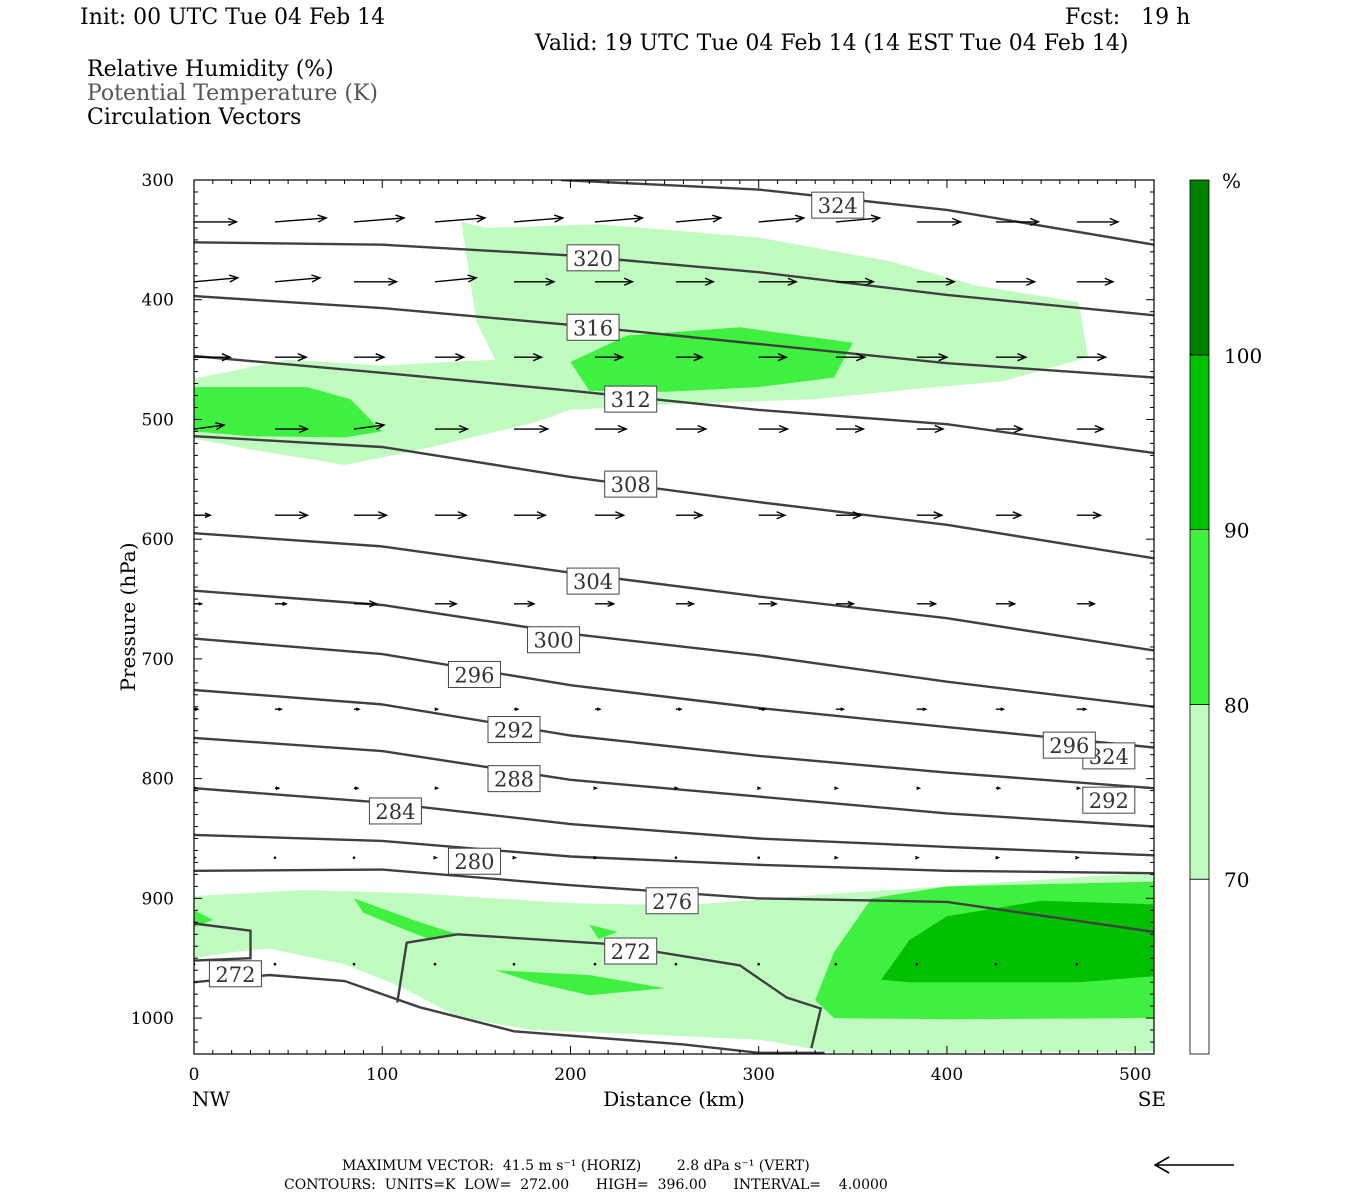 The image size is (1350, 1200). What do you see at coordinates (395, 812) in the screenshot?
I see `contour-label: 284` at bounding box center [395, 812].